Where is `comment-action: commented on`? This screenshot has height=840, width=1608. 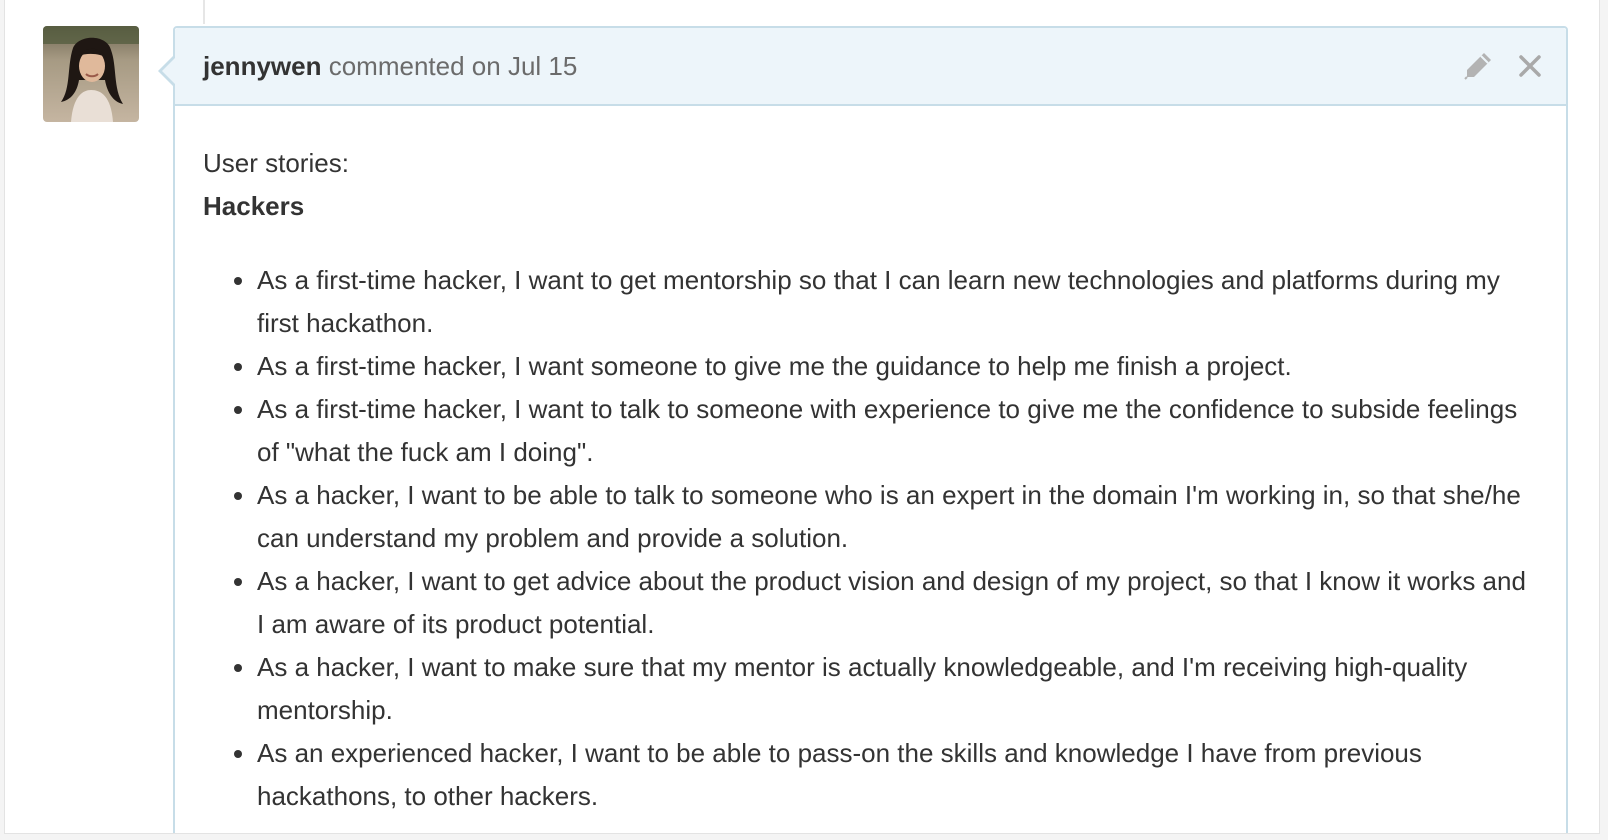 comment-action: commented on is located at coordinates (414, 66).